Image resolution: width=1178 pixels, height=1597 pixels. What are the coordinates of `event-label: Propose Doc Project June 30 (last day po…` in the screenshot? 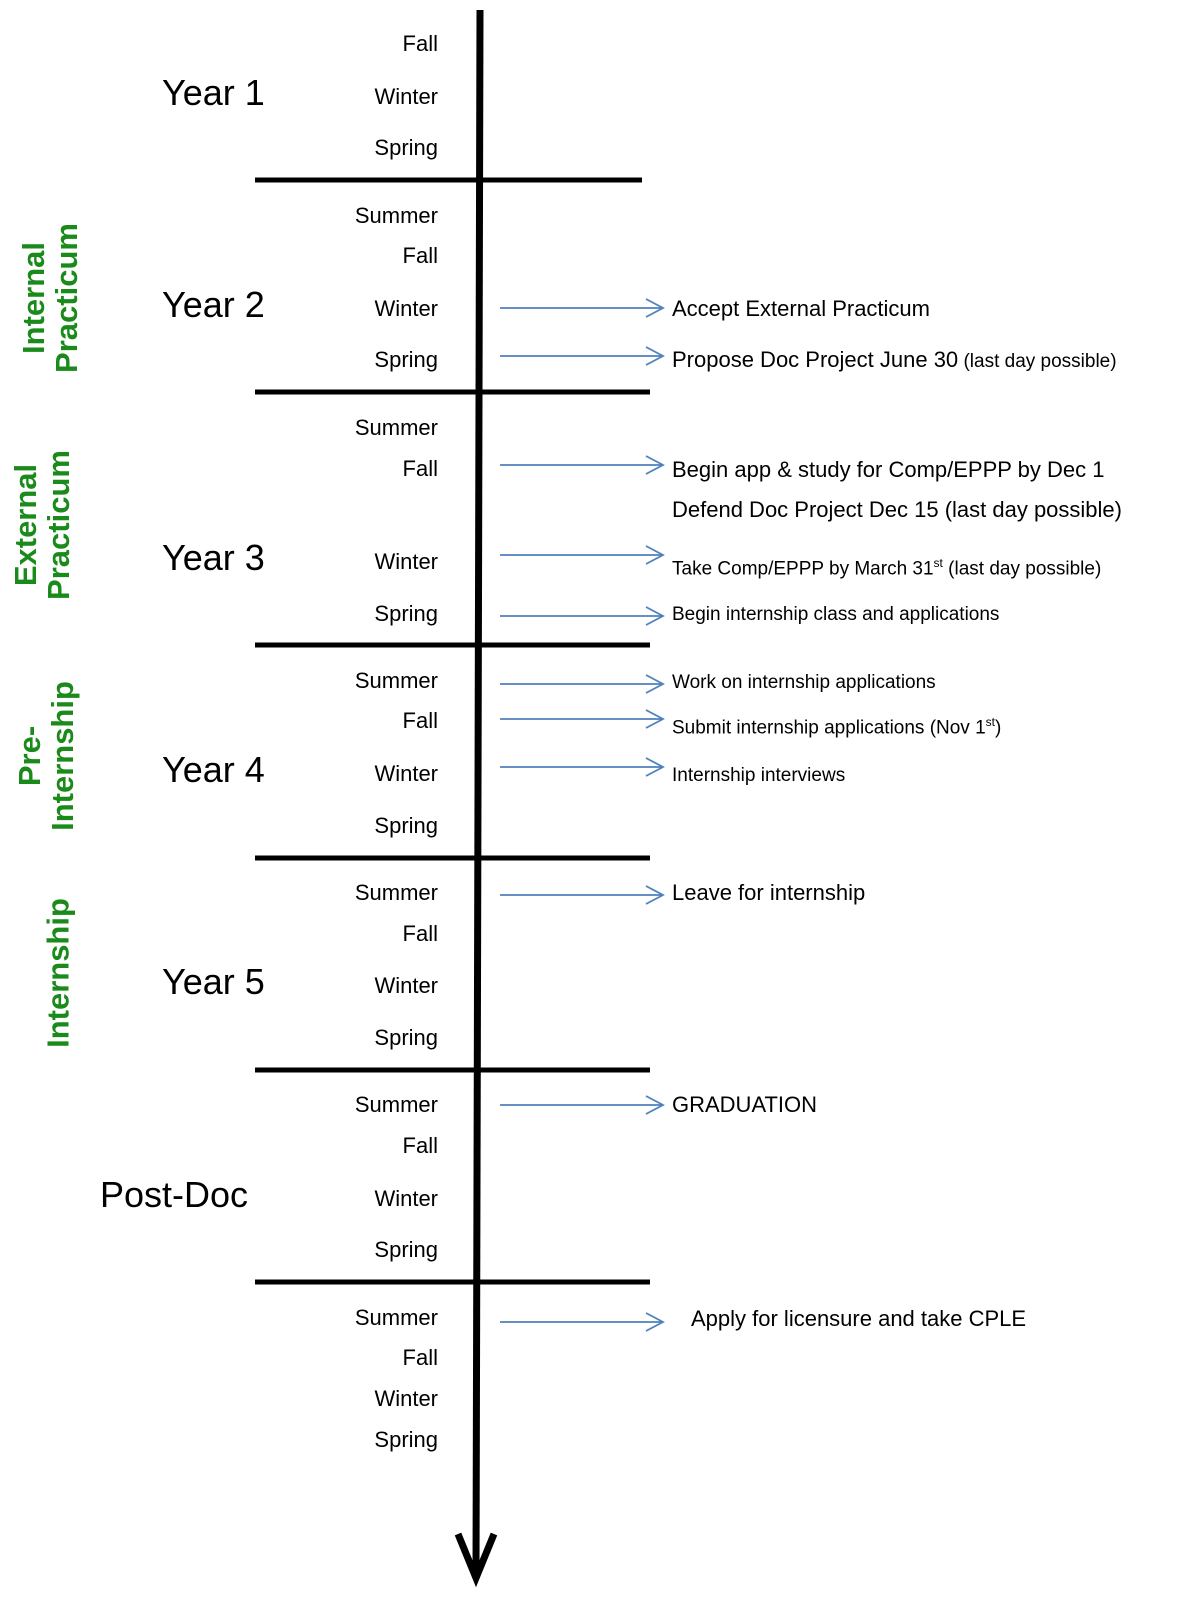 It's located at (894, 360).